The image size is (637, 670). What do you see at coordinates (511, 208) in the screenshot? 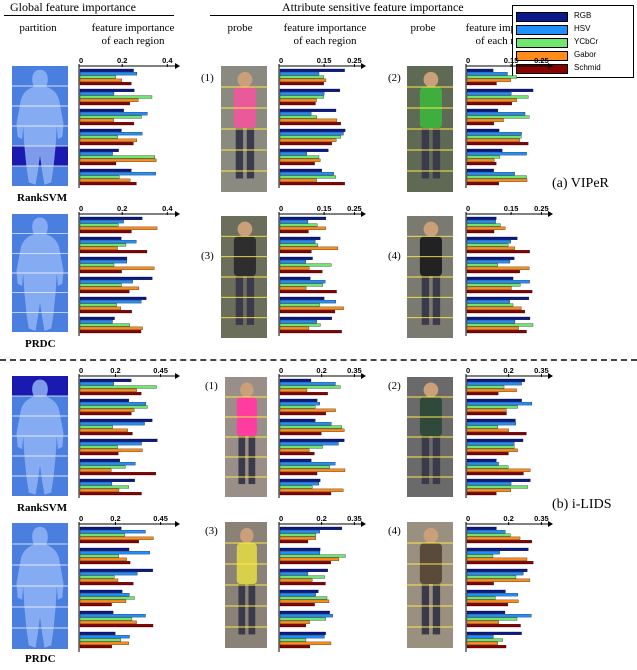
I see `tick-label: 0.15` at bounding box center [511, 208].